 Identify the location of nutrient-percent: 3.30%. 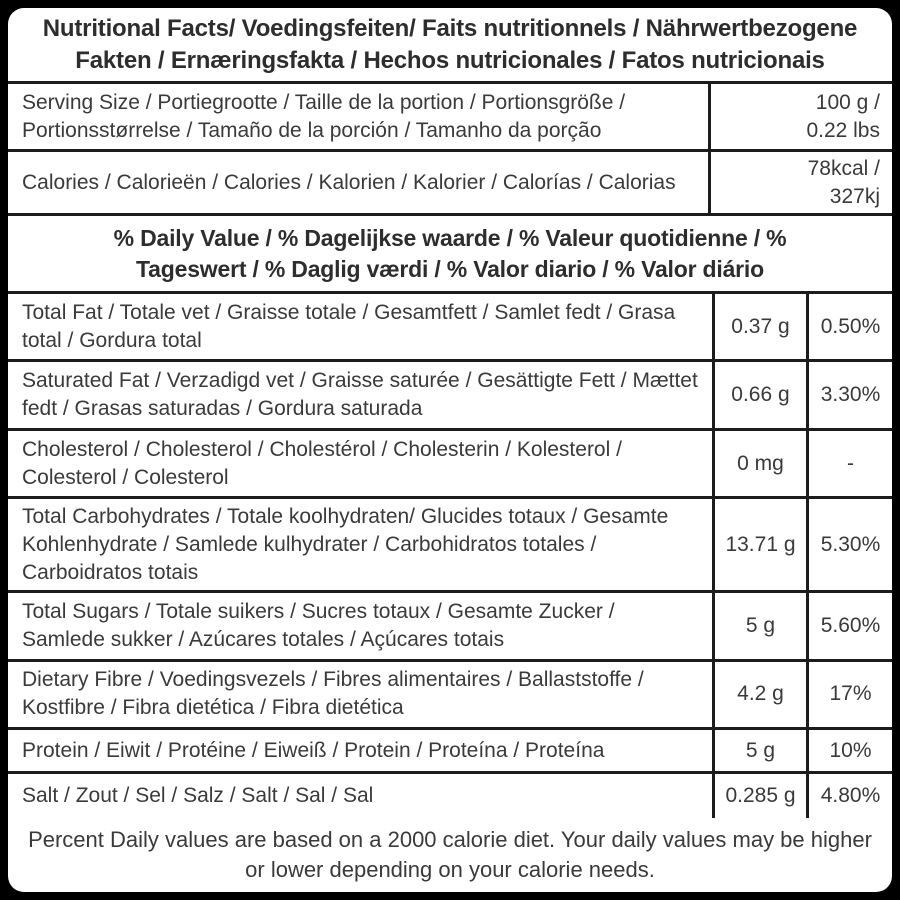
(849, 395).